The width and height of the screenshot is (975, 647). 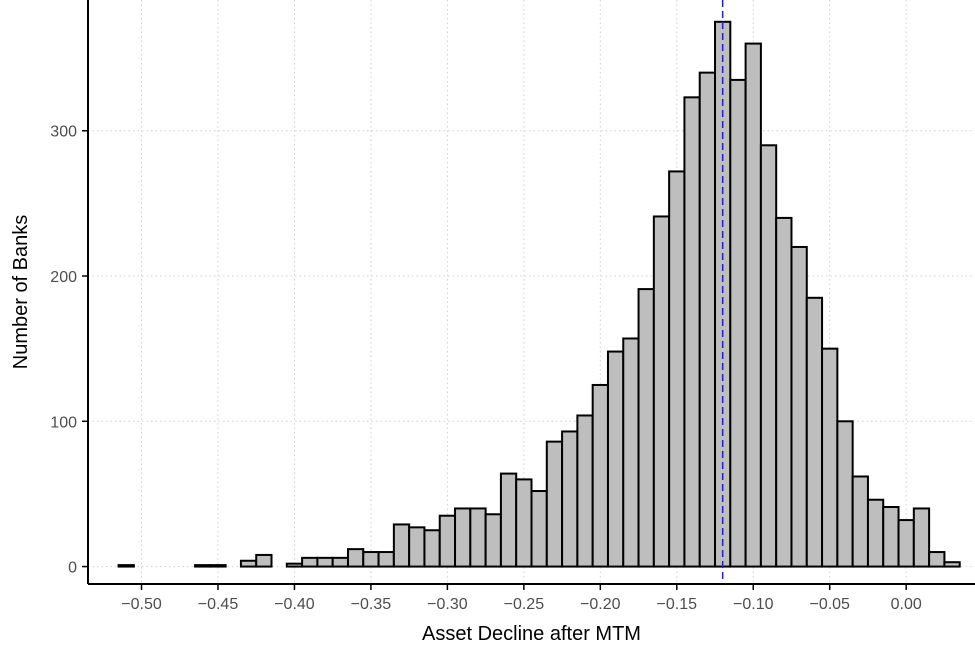 I want to click on y-tick-label: 100, so click(x=63, y=422).